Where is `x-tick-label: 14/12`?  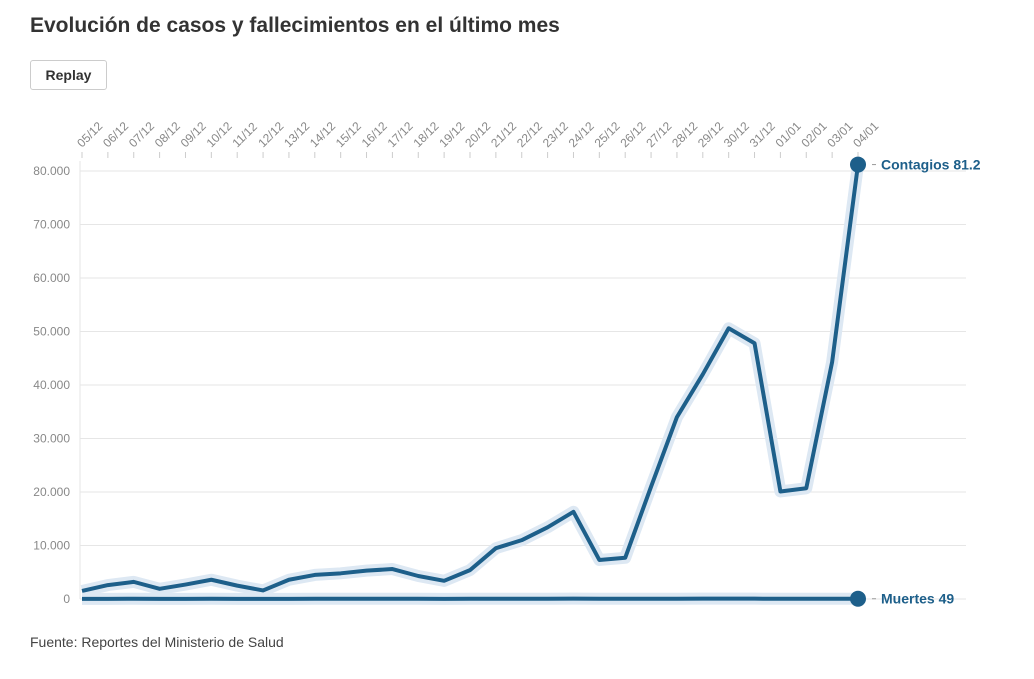
x-tick-label: 14/12 is located at coordinates (322, 134).